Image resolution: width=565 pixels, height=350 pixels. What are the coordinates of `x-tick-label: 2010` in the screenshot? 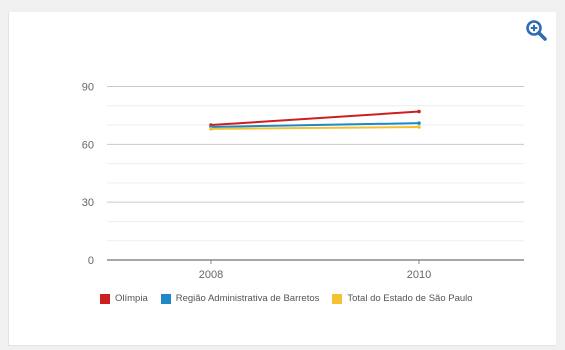 It's located at (419, 275).